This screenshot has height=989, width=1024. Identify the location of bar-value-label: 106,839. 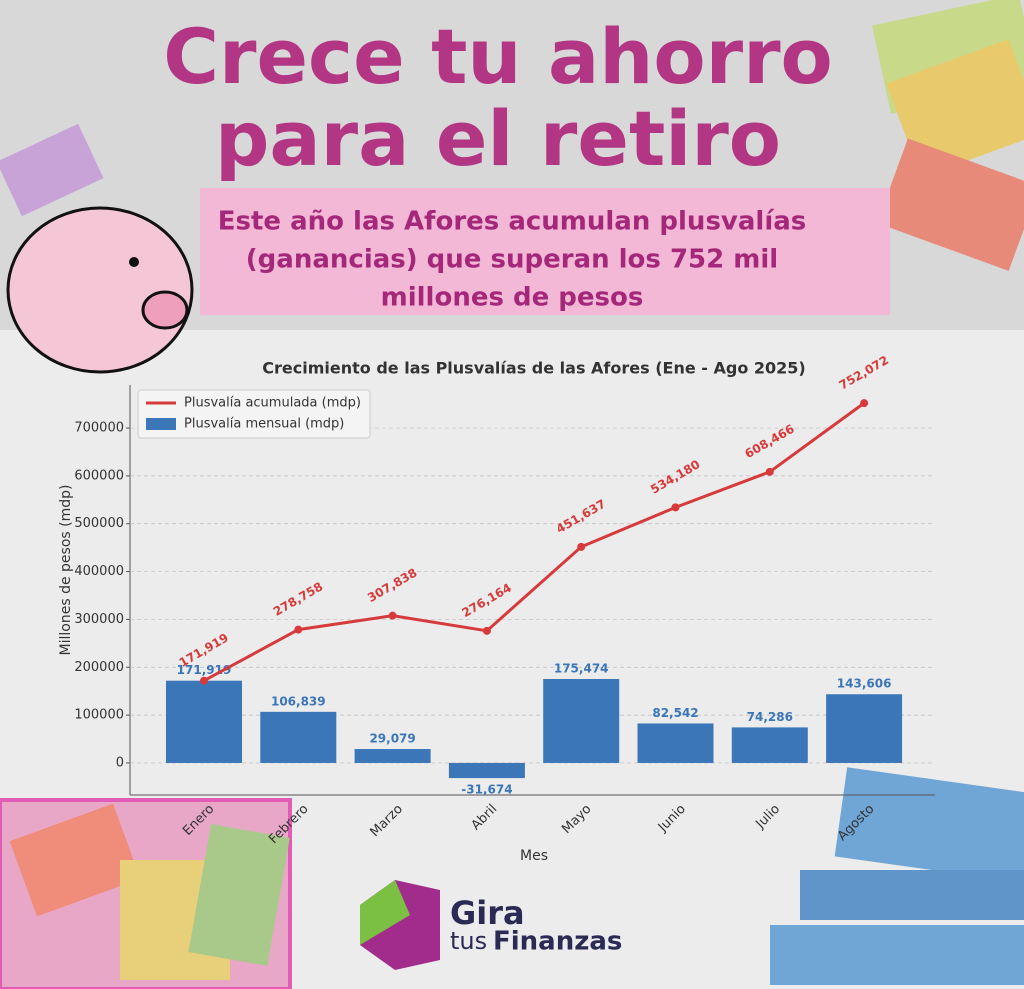
(298, 701).